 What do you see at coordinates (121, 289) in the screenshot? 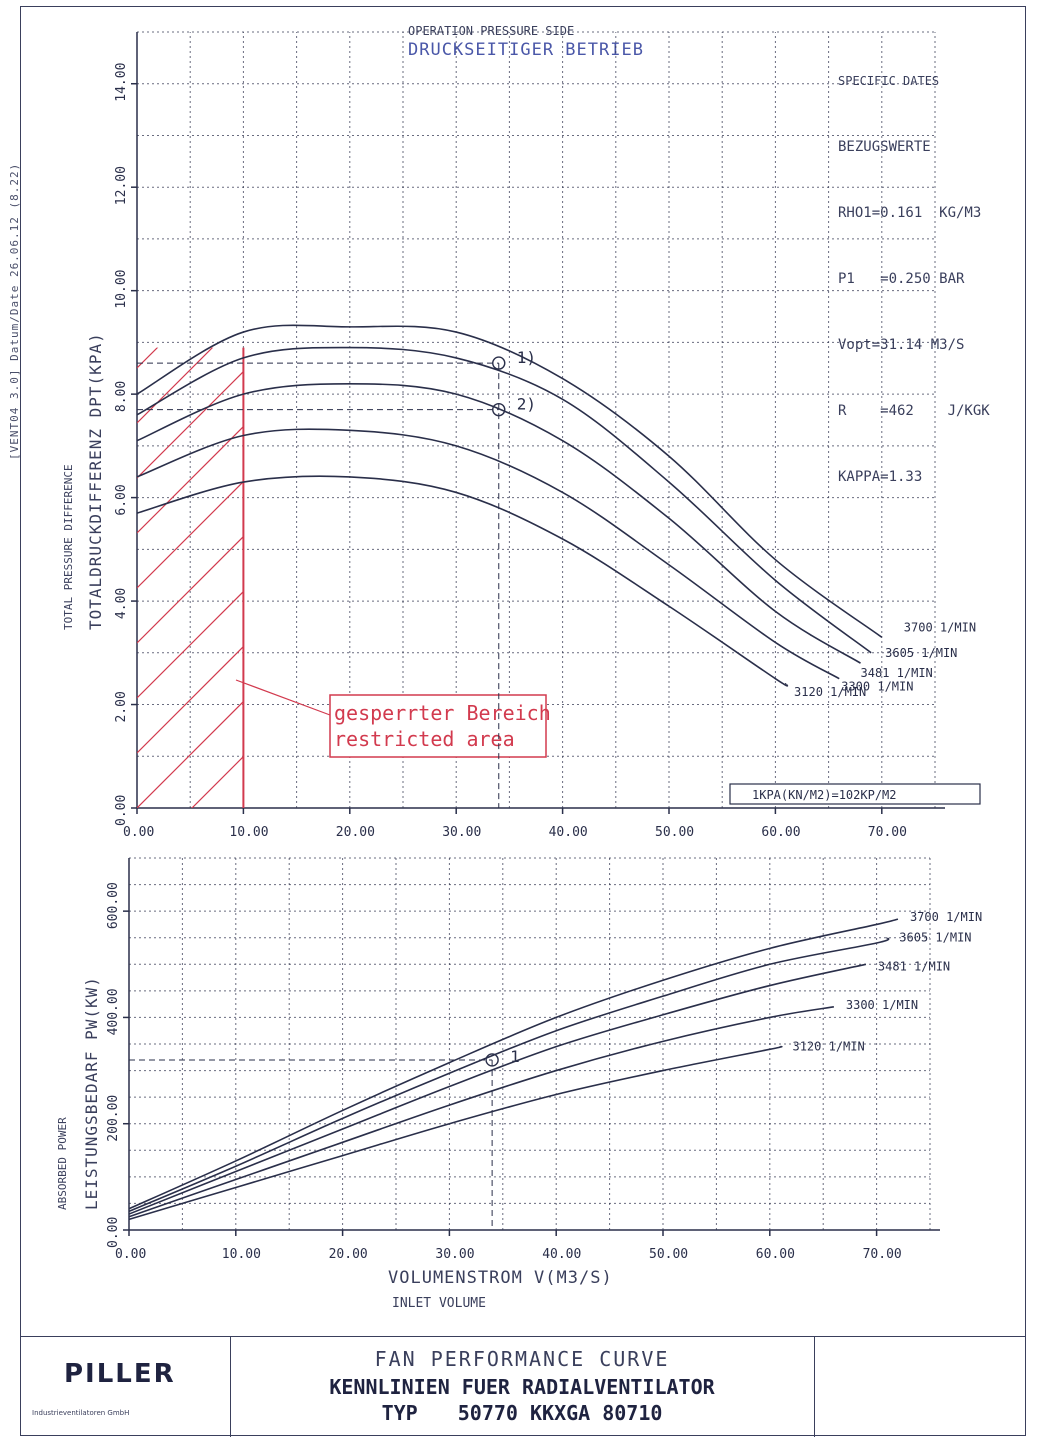
I see `y-tick-label: 10.00` at bounding box center [121, 289].